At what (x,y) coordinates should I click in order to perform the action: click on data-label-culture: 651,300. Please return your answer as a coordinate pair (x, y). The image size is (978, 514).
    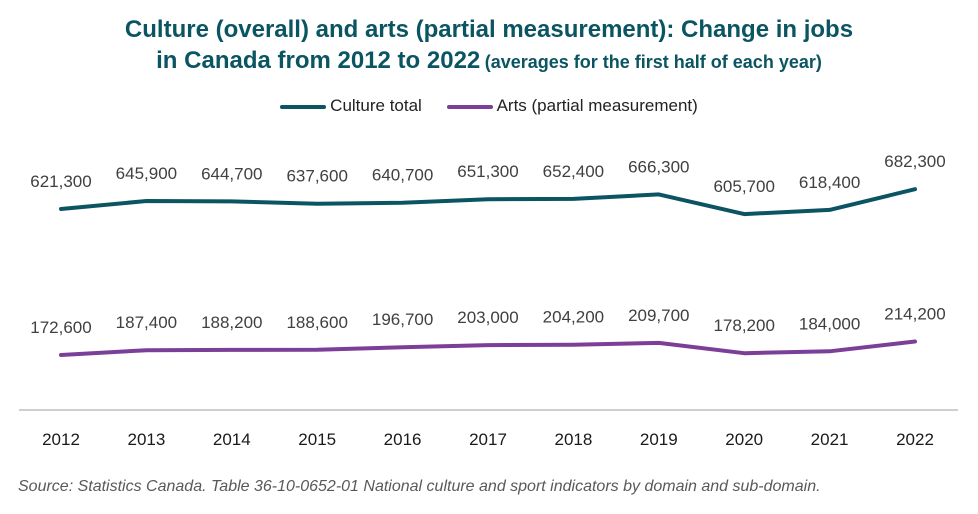
    Looking at the image, I should click on (487, 171).